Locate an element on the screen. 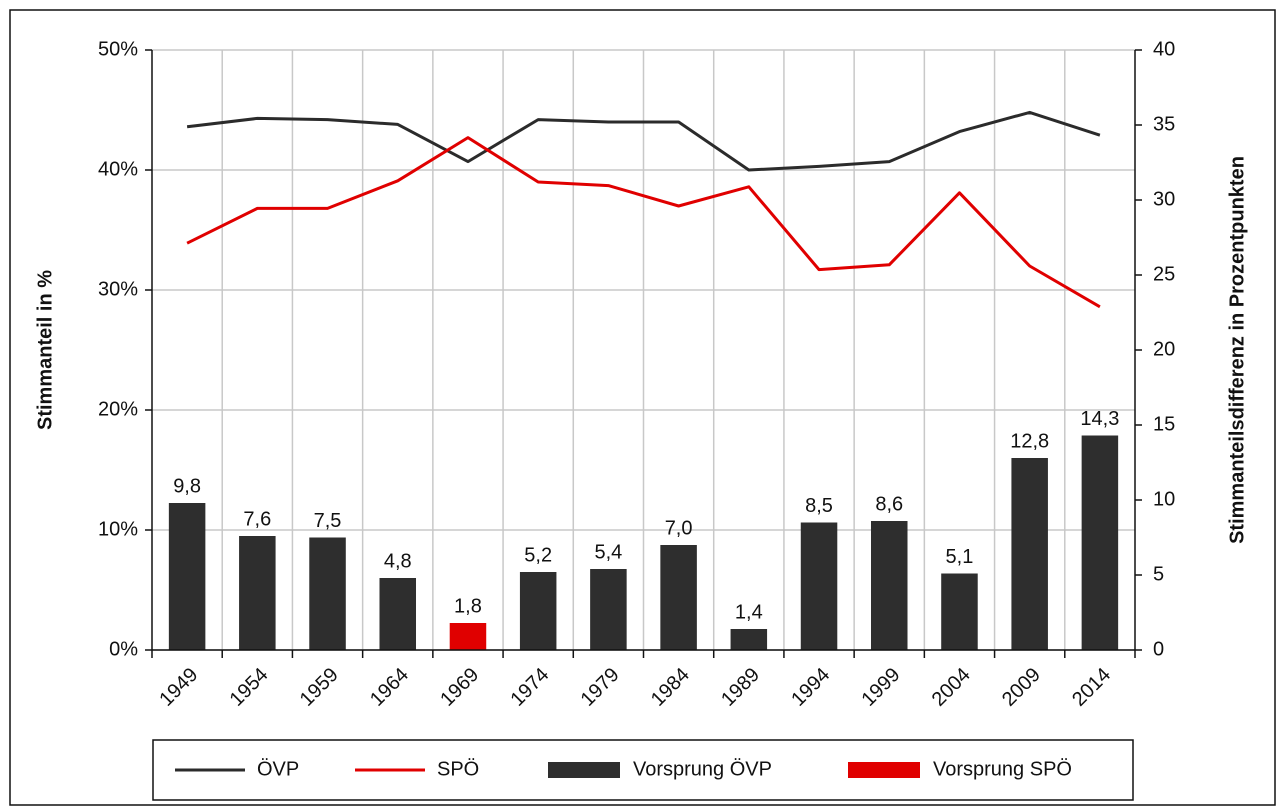 Image resolution: width=1284 pixels, height=811 pixels. bar-value-label: 7,6 is located at coordinates (257, 519).